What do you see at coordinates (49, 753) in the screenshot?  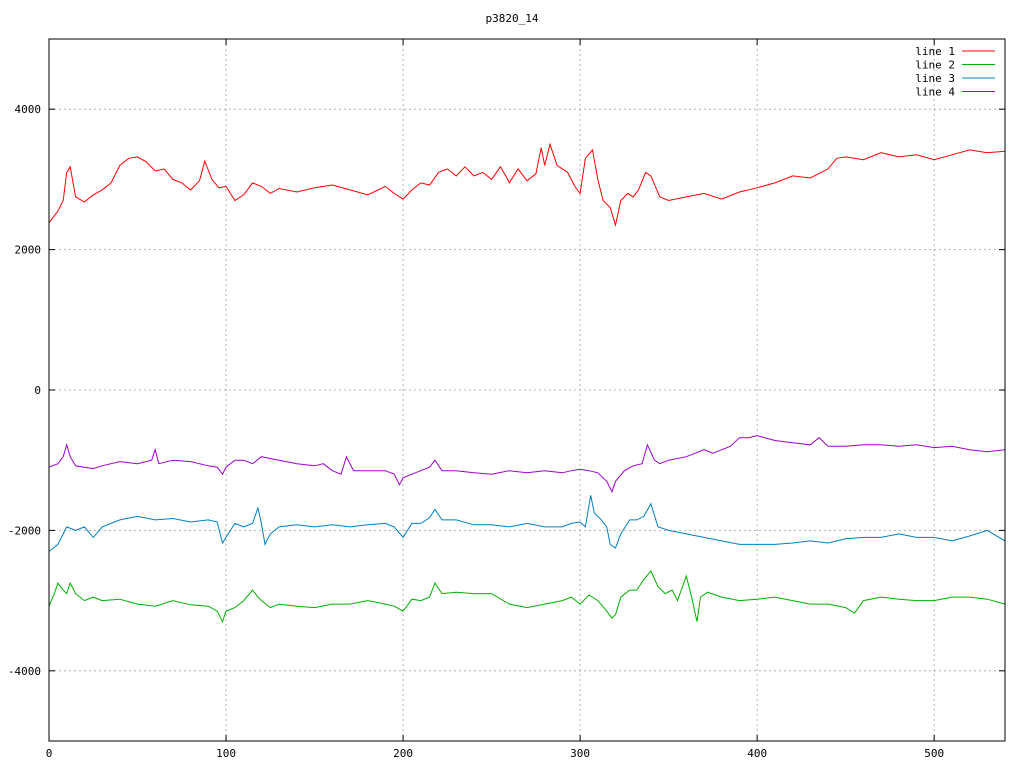 I see `x-tick-label: 0` at bounding box center [49, 753].